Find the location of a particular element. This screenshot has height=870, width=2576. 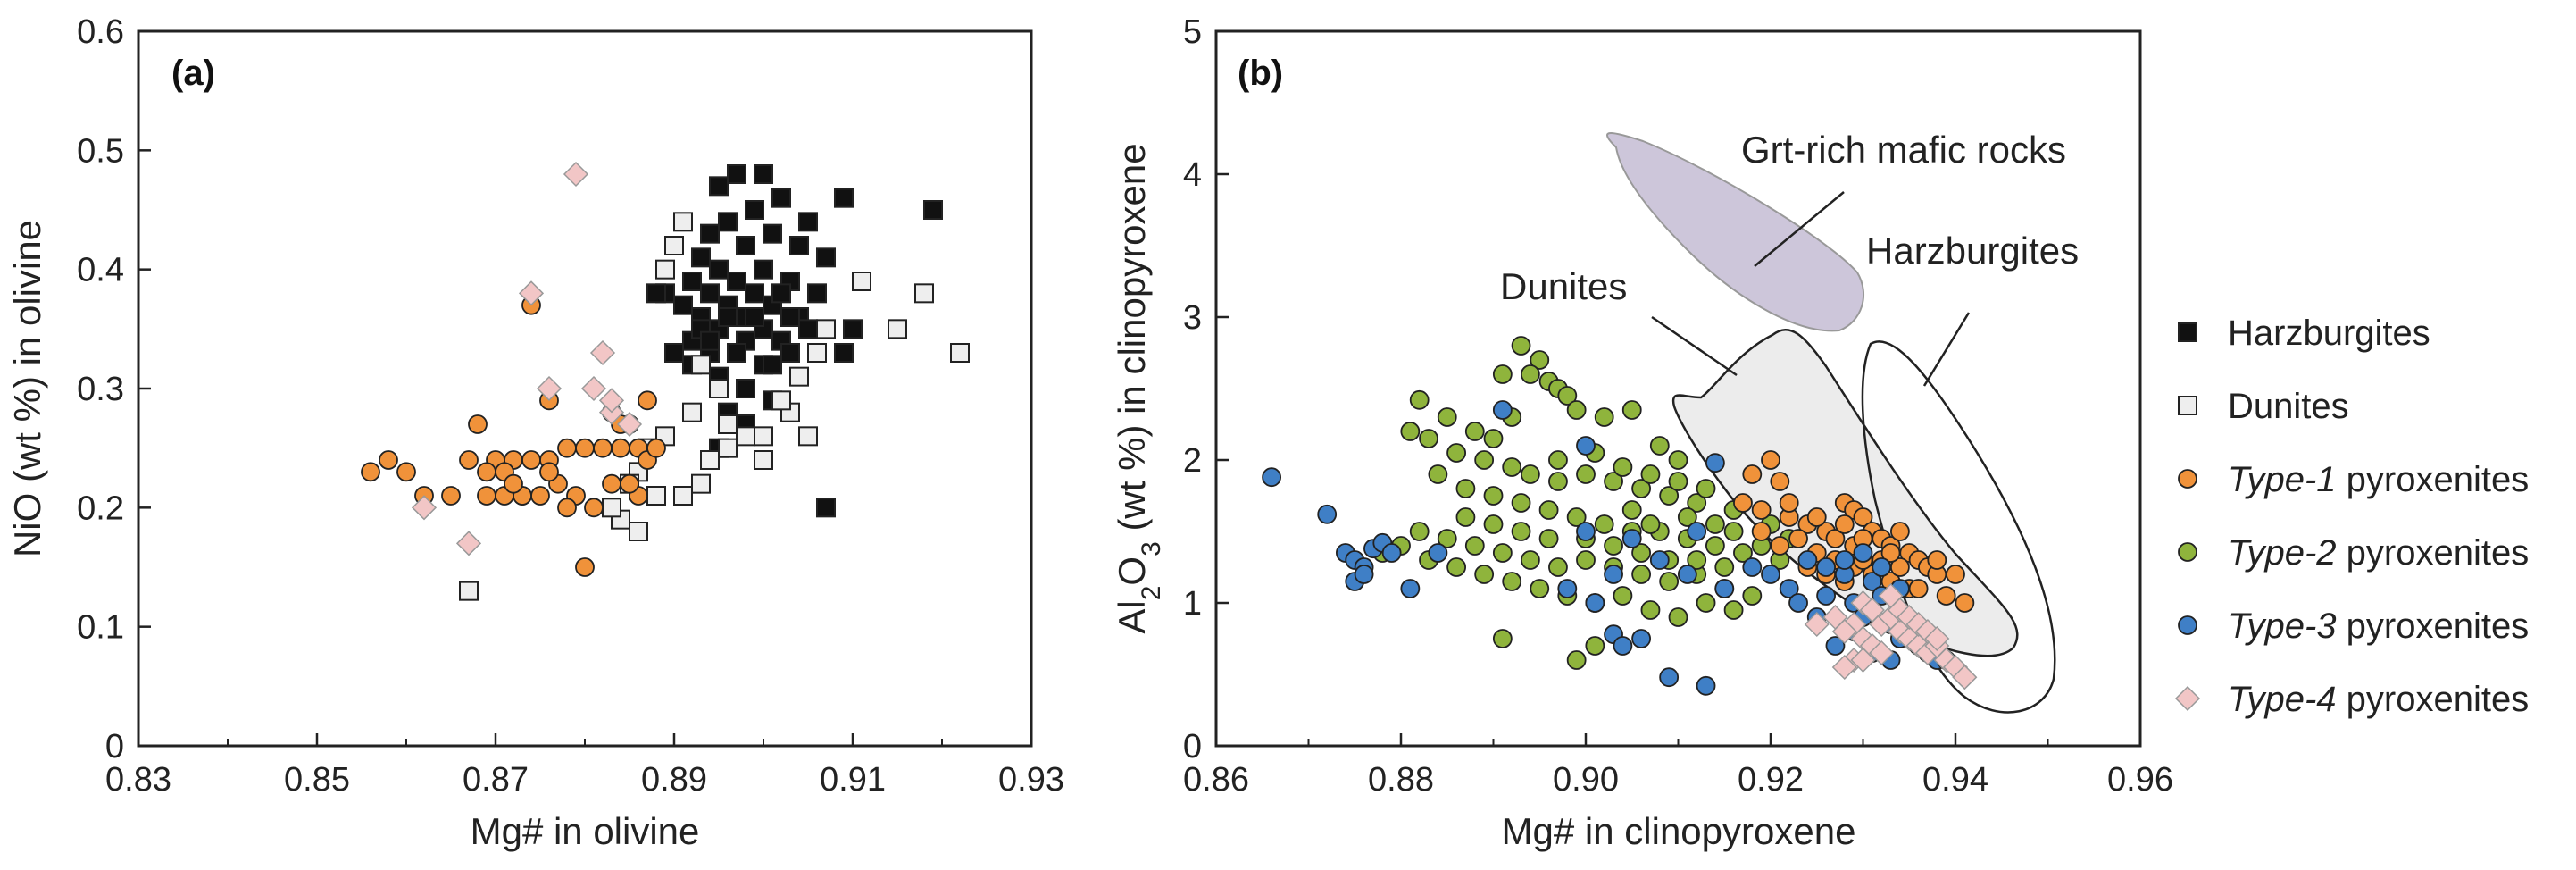

harzburgites-region-label: Harzburgites is located at coordinates (1972, 251).